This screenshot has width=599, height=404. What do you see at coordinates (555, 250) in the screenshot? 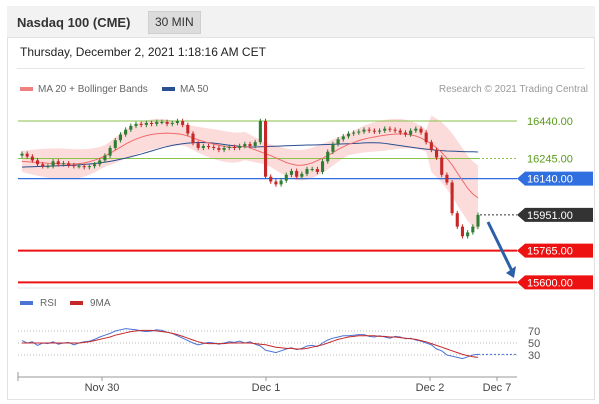
I see `support-1-tag` at bounding box center [555, 250].